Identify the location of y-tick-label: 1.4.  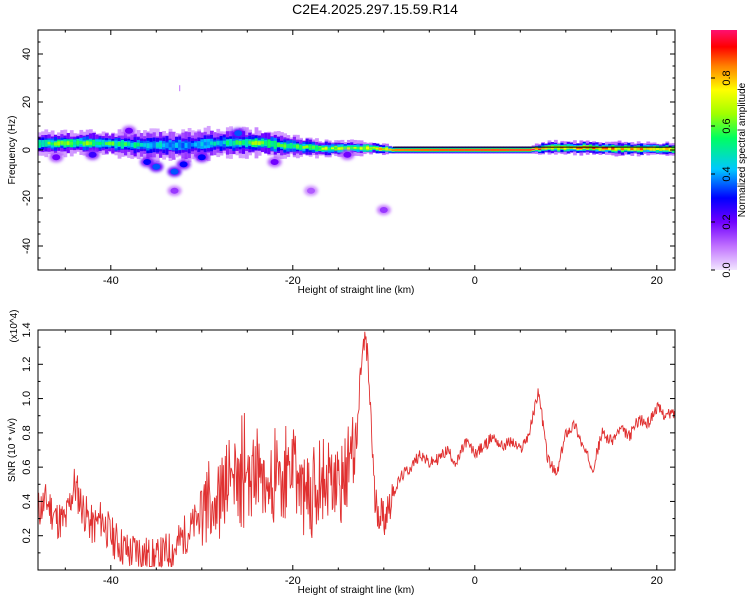
(27, 329).